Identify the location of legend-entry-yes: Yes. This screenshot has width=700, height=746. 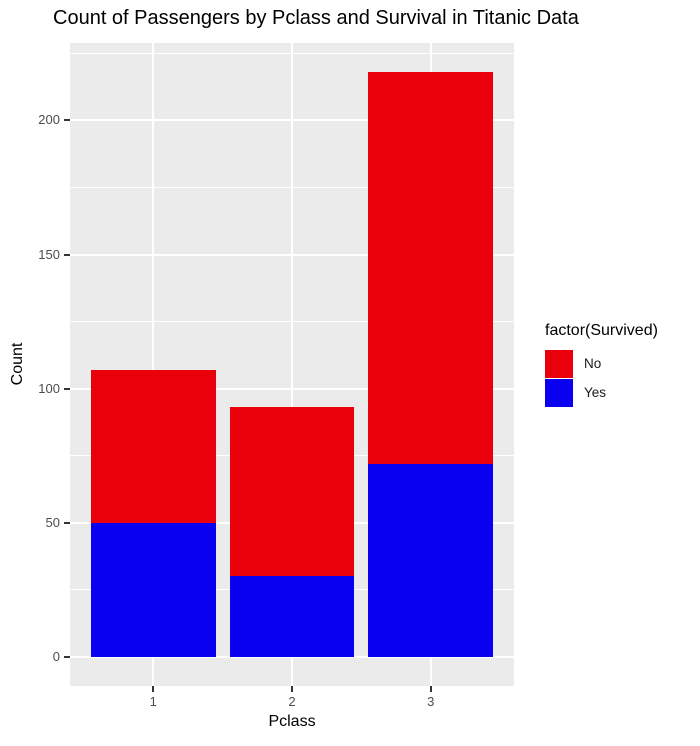
(601, 392).